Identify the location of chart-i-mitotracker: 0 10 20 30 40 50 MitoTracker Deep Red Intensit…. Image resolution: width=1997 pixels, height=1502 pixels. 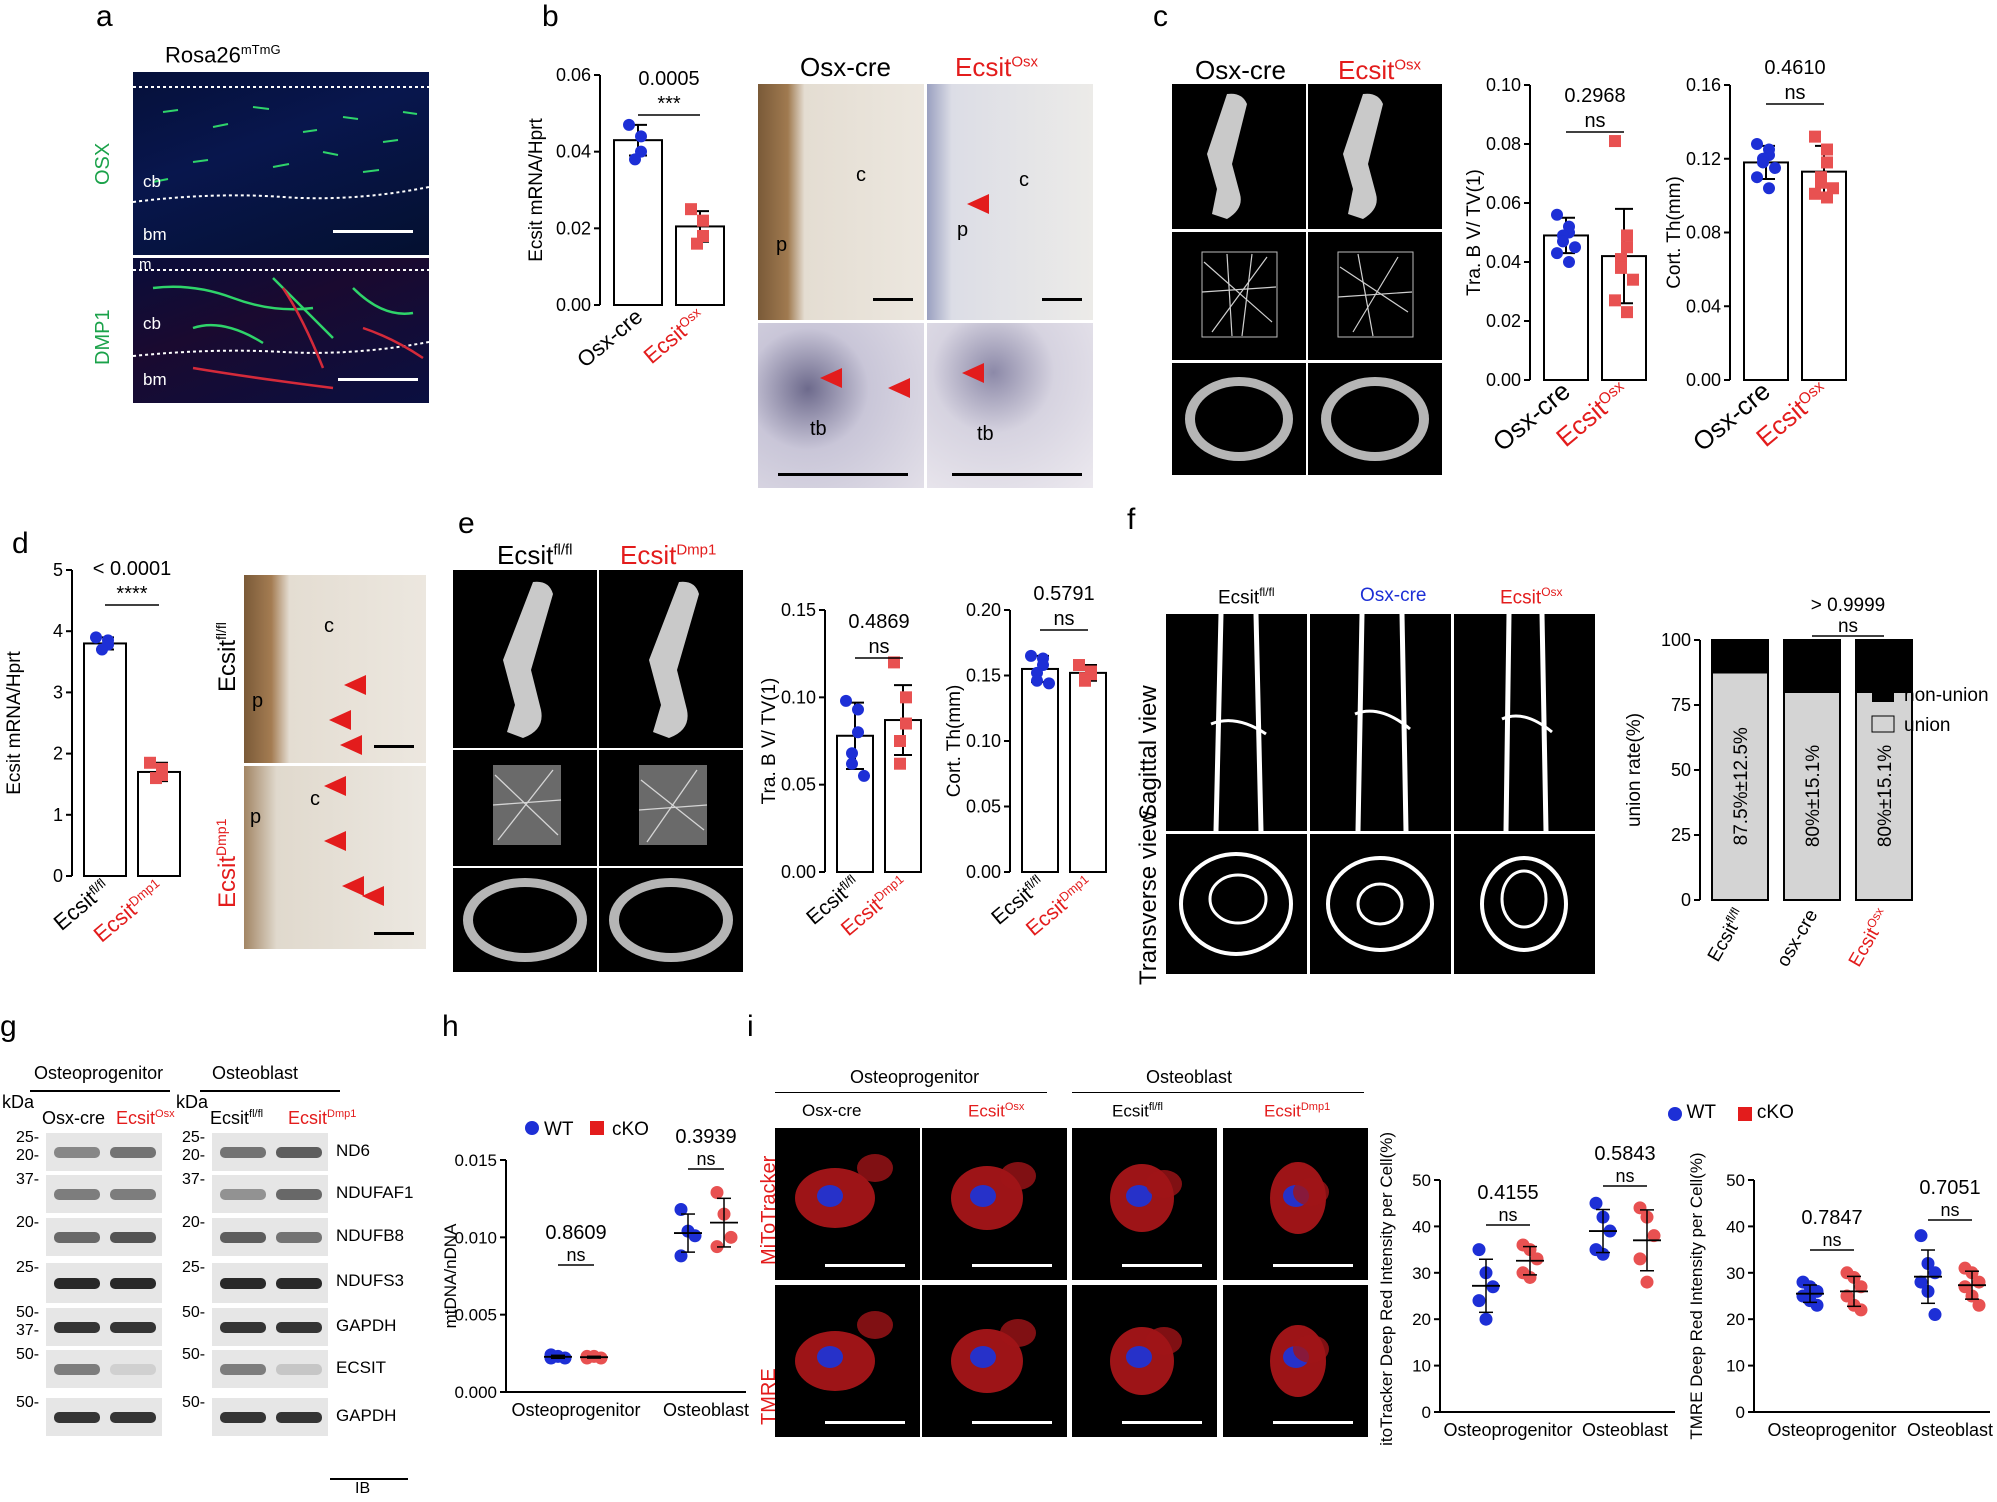
(1526, 1288).